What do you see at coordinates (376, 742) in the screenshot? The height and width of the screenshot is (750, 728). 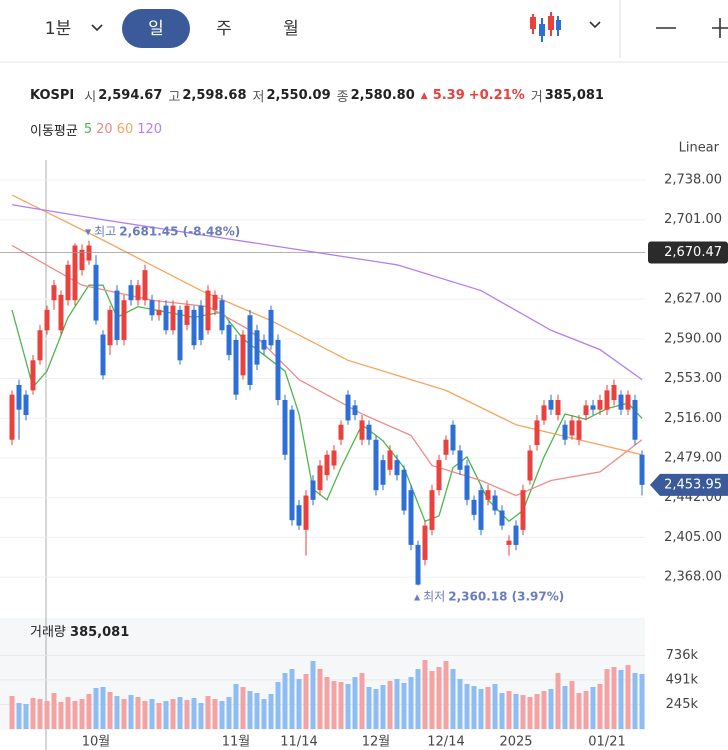 I see `x-tick-label: 12월` at bounding box center [376, 742].